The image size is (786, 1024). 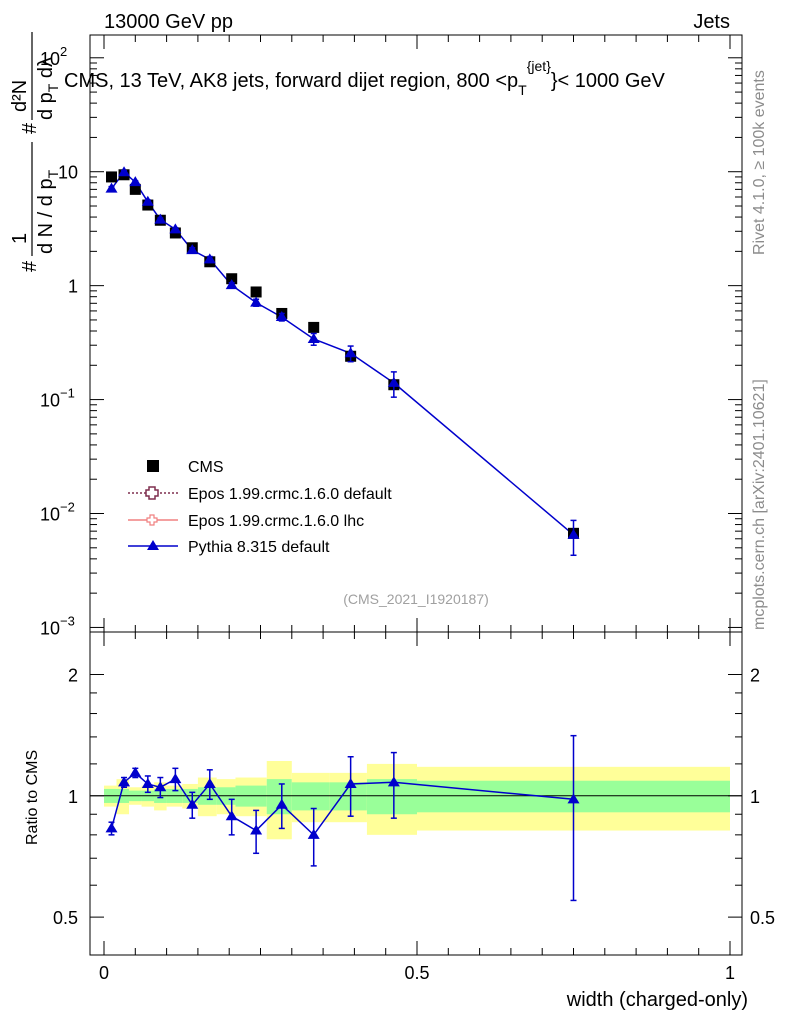 I want to click on category-label: Jets, so click(x=711, y=22).